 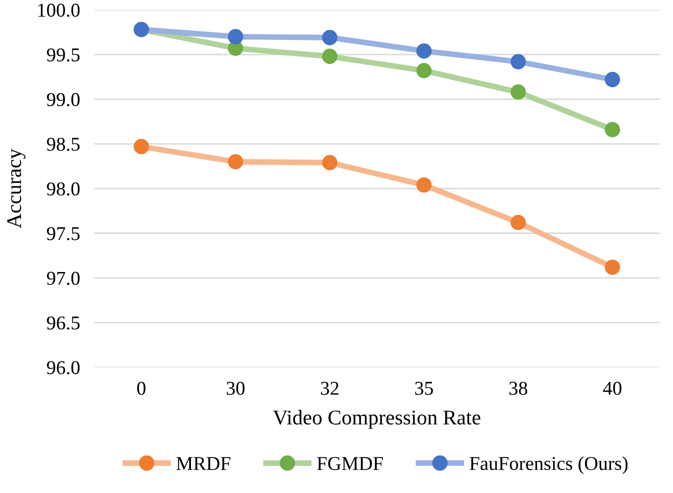 What do you see at coordinates (424, 388) in the screenshot?
I see `x-tick-label: 35` at bounding box center [424, 388].